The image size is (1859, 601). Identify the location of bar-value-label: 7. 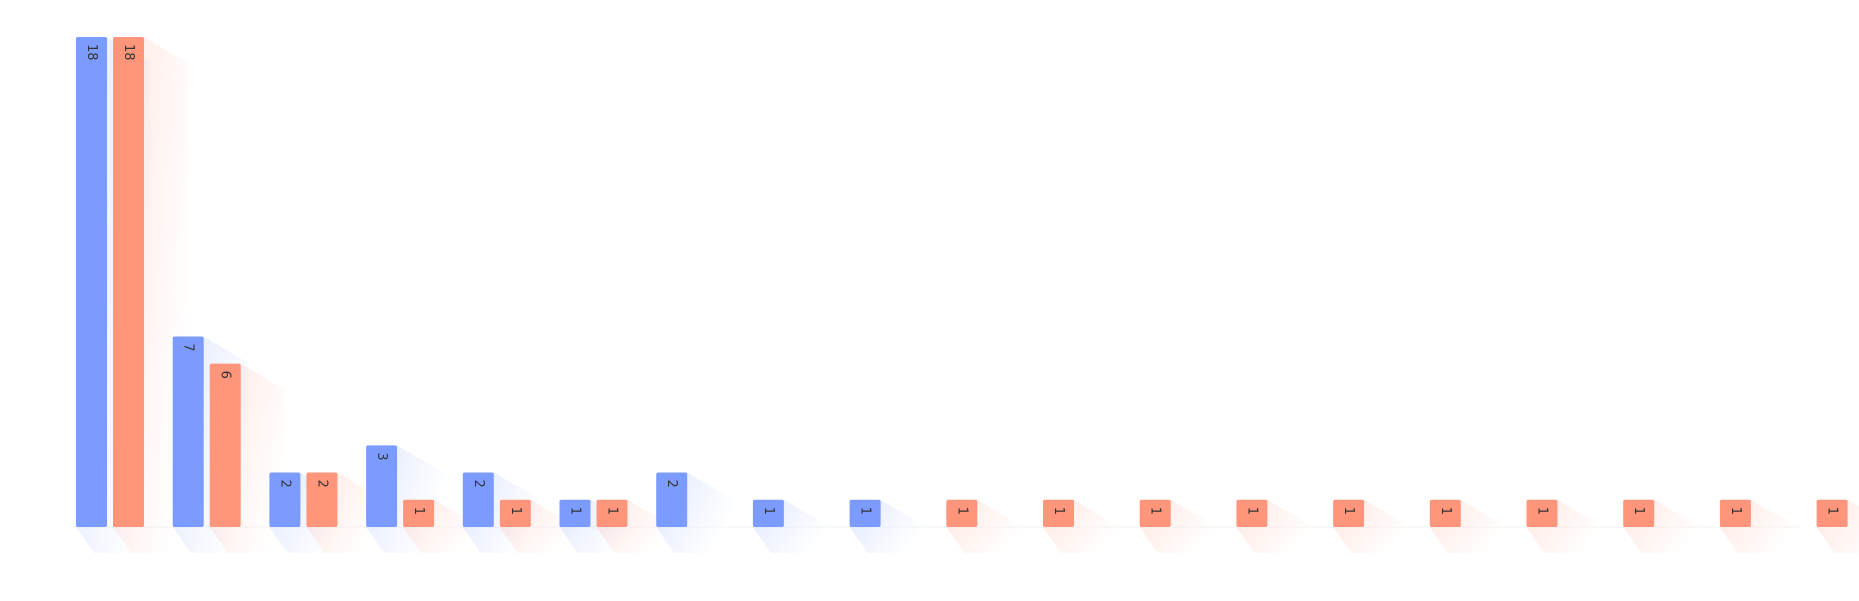
(188, 347).